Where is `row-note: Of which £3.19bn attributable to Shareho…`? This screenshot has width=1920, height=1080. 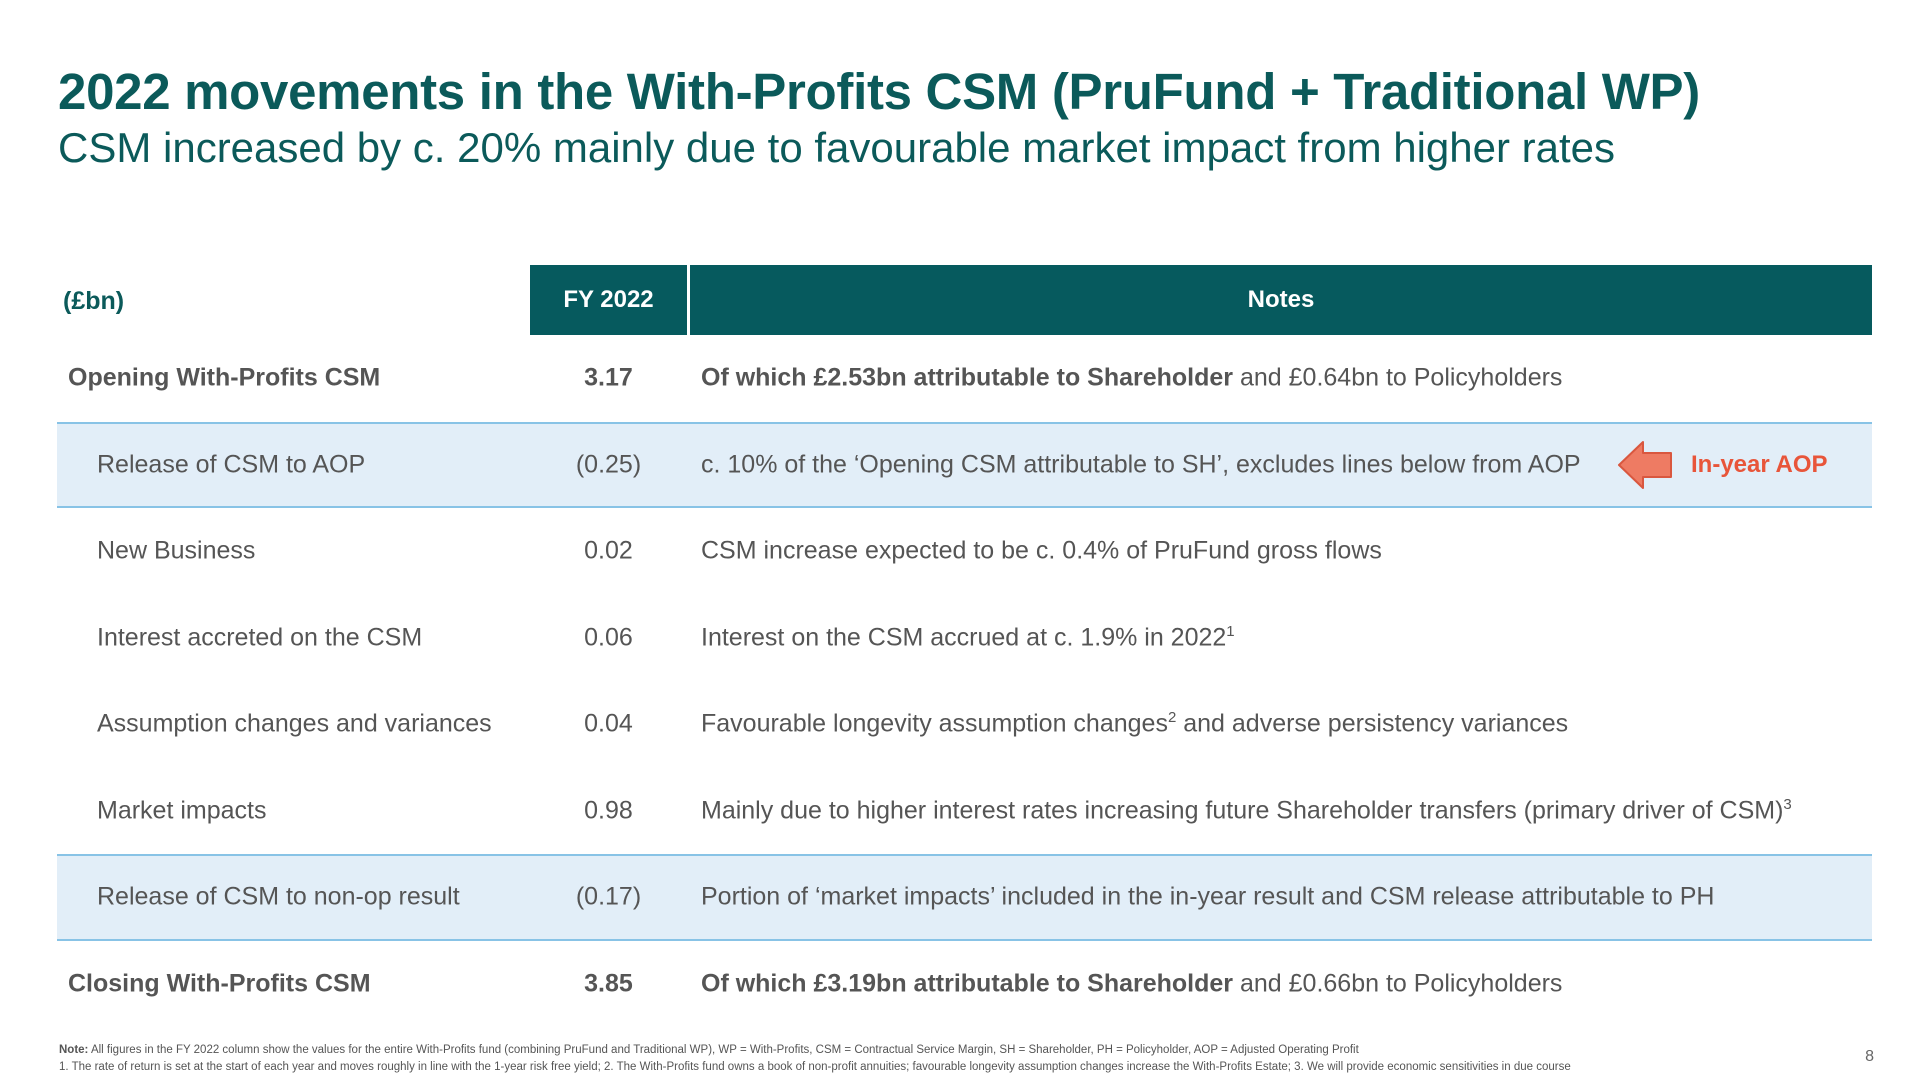 row-note: Of which £3.19bn attributable to Shareho… is located at coordinates (1131, 983).